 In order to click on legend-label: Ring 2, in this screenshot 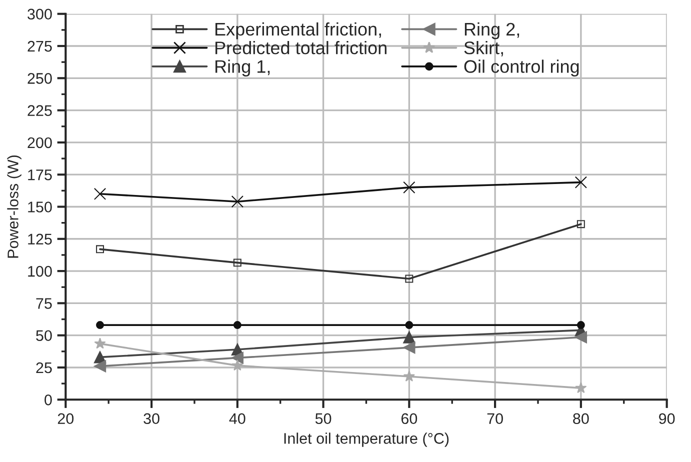, I will do `click(492, 31)`.